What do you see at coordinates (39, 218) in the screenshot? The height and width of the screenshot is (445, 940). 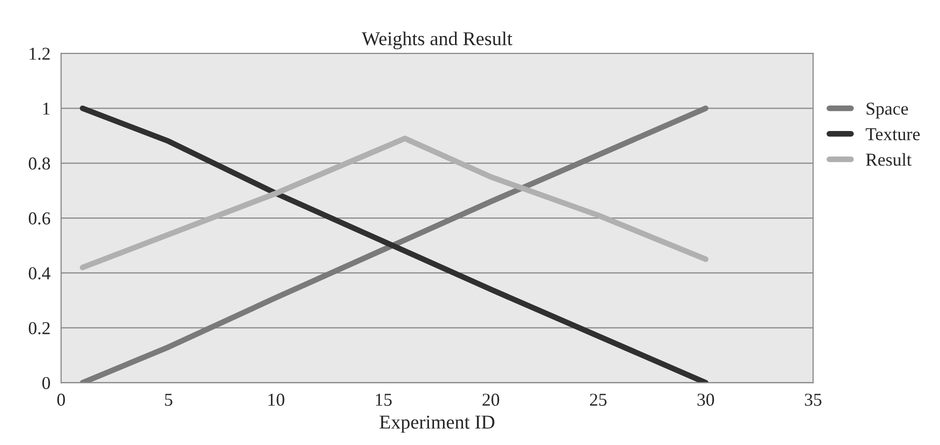 I see `y-tick-label: 0.6` at bounding box center [39, 218].